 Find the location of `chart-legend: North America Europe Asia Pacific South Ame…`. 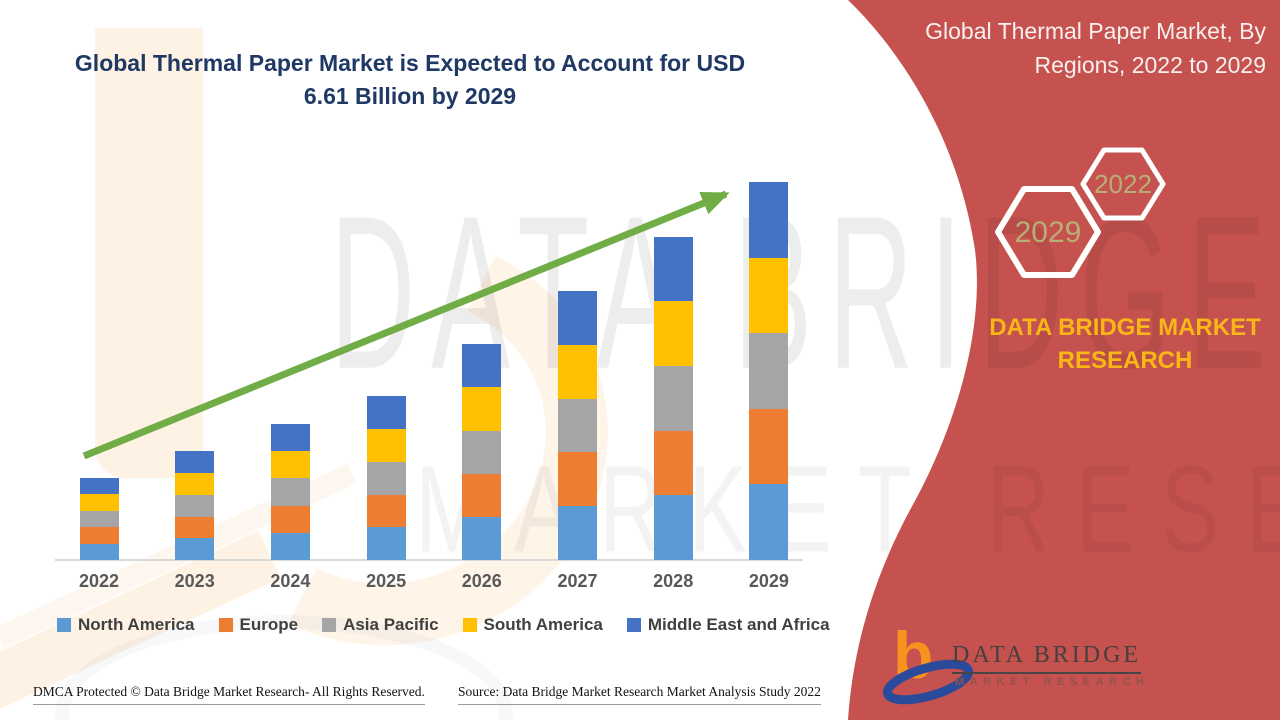

chart-legend: North America Europe Asia Pacific South Ame… is located at coordinates (457, 625).